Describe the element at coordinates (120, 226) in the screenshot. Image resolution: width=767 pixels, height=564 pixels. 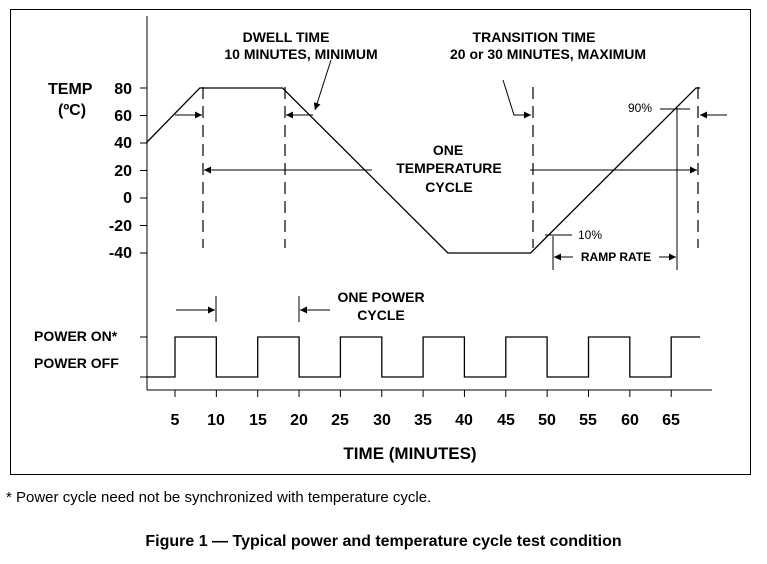
I see `y-tick-label: -20` at that location.